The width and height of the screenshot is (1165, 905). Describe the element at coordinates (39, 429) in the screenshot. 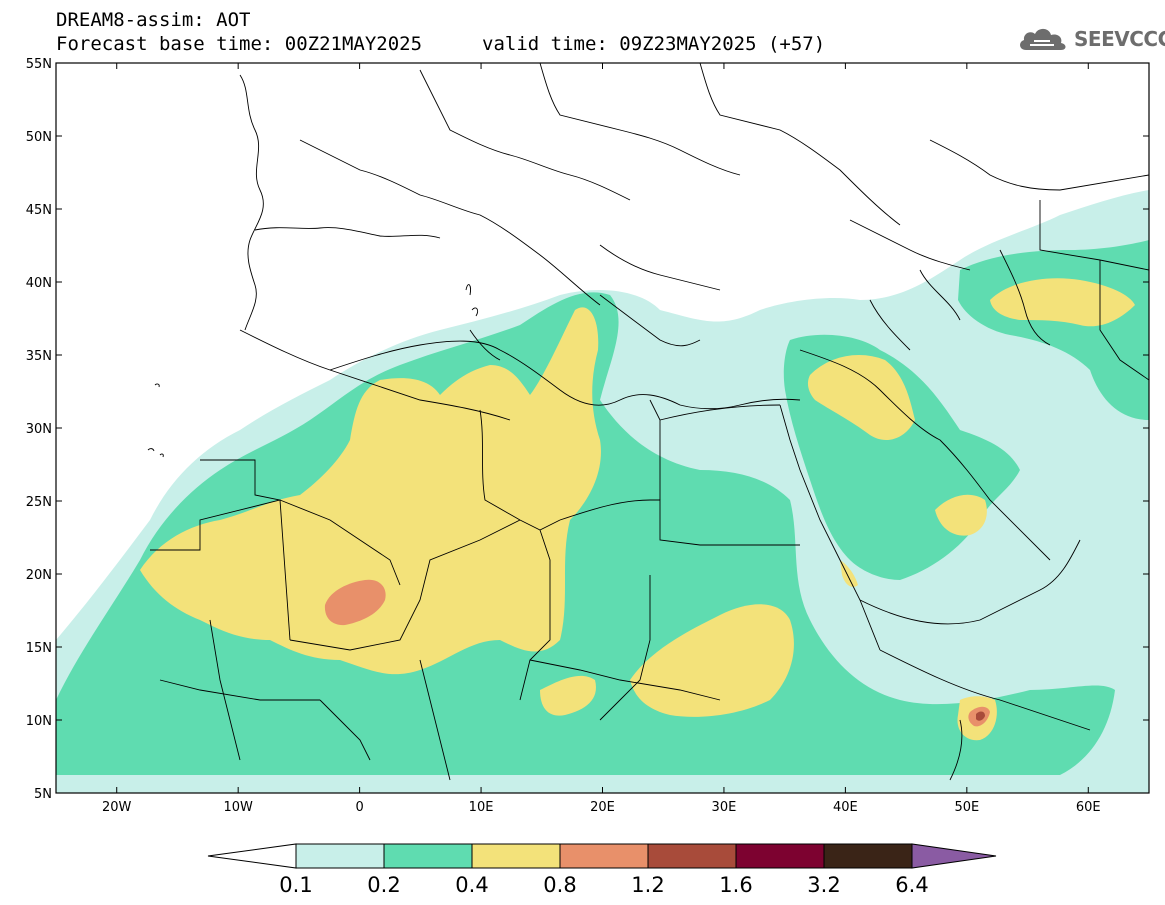

I see `lat-tick-label: 30N` at that location.